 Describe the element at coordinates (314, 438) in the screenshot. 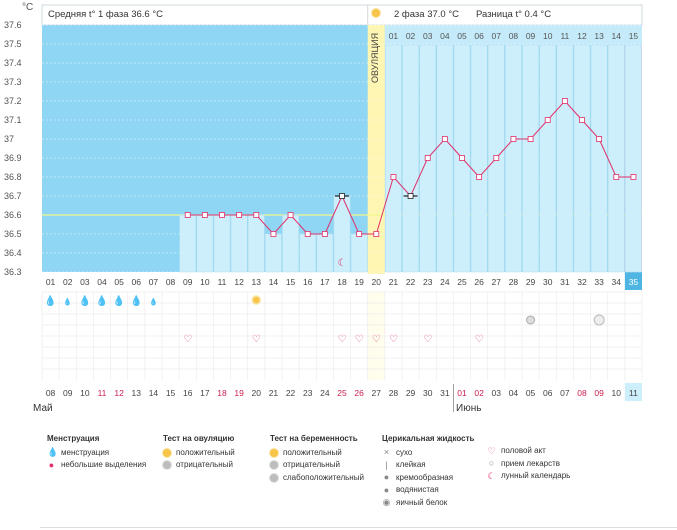

I see `legend-pregnancy-test-title: Тест на беременность` at that location.